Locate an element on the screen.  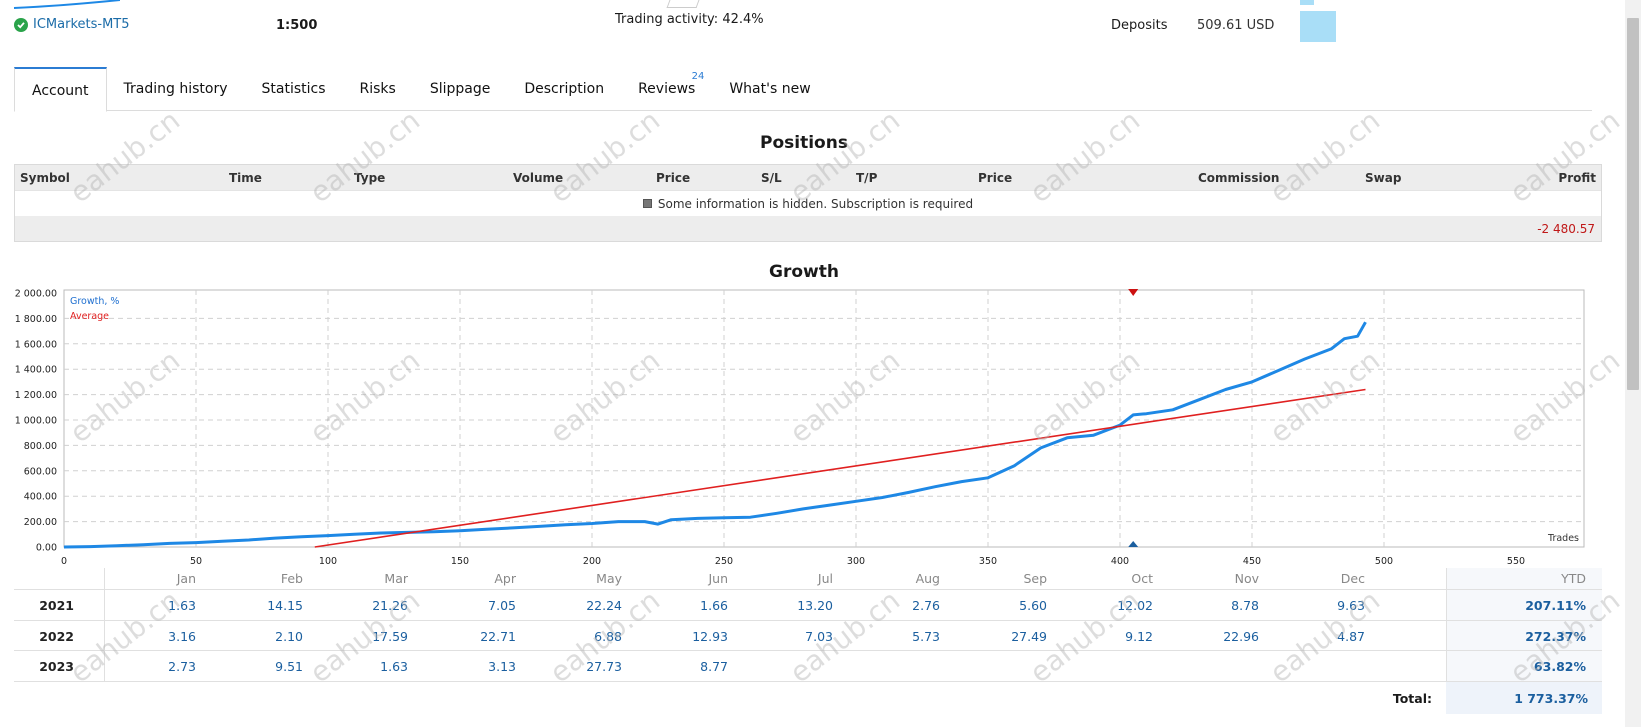
broker-server: ICMarkets-MT5 is located at coordinates (72, 24).